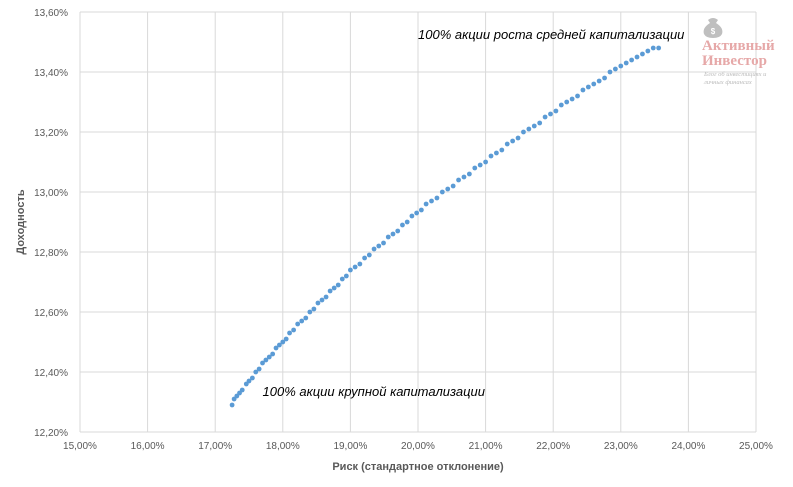  Describe the element at coordinates (738, 46) in the screenshot. I see `logo-title-line1: Активный` at that location.